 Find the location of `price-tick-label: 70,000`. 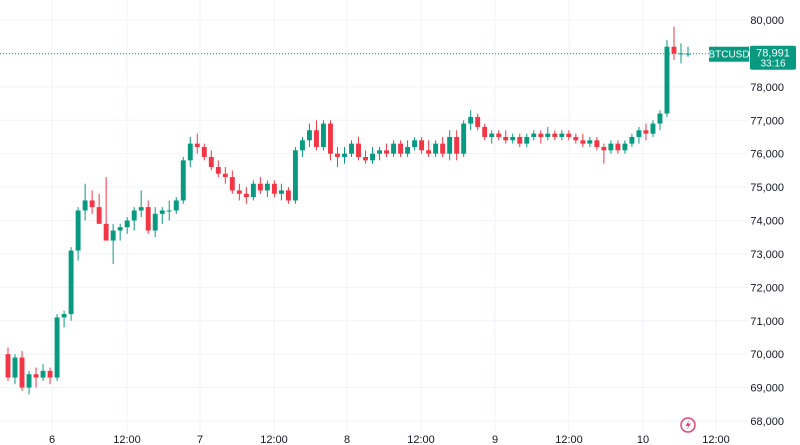

price-tick-label: 70,000 is located at coordinates (767, 355).